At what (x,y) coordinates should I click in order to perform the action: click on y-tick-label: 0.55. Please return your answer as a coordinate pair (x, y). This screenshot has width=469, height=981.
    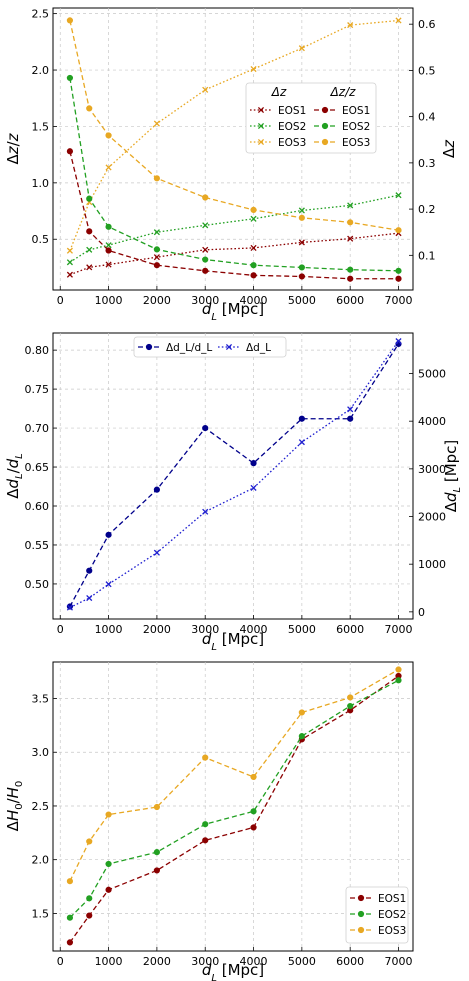
    Looking at the image, I should click on (37, 545).